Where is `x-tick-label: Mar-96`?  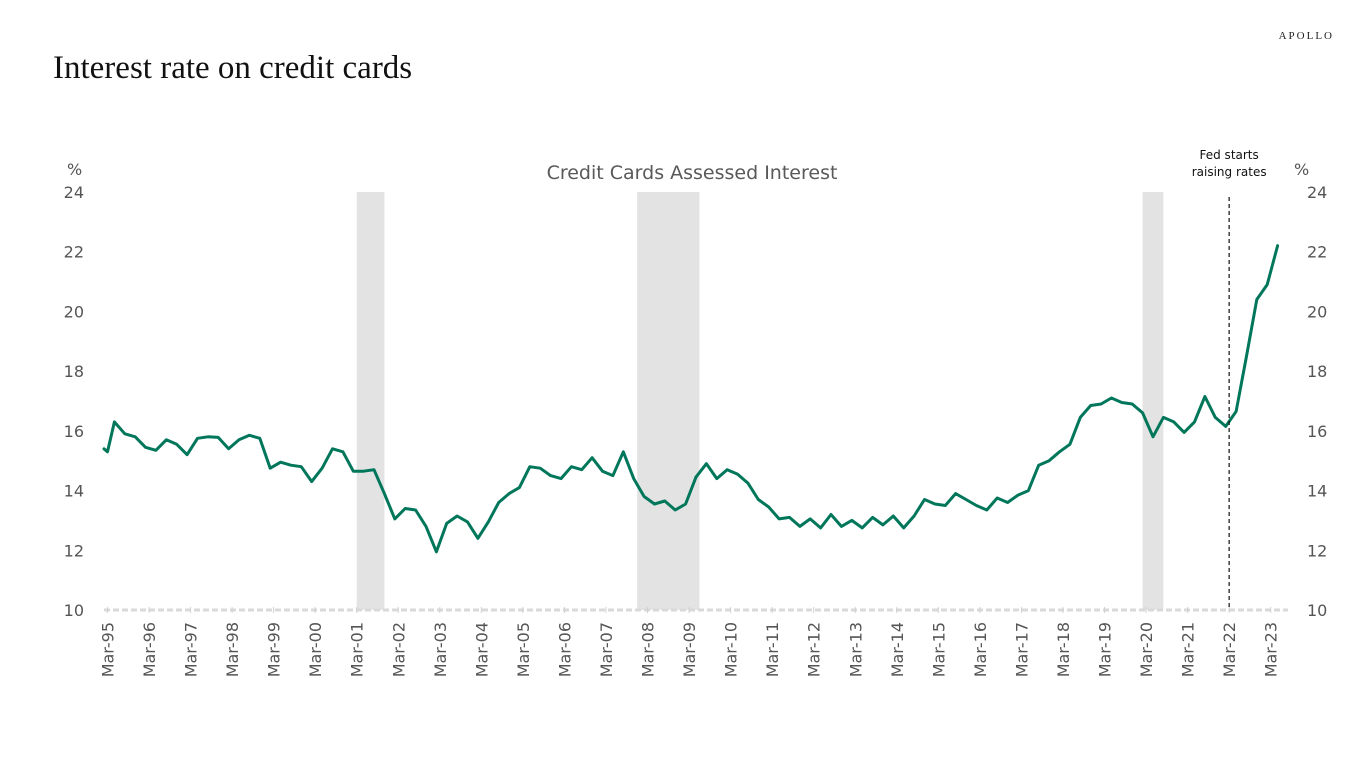
x-tick-label: Mar-96 is located at coordinates (149, 649).